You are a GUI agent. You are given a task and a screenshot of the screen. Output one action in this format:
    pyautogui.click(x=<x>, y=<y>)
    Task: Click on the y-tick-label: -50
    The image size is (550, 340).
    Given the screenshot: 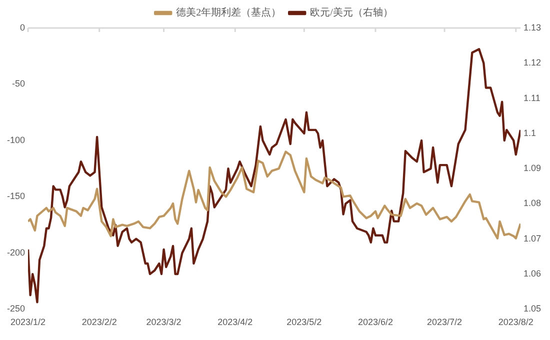 What is the action you would take?
    pyautogui.click(x=19, y=83)
    